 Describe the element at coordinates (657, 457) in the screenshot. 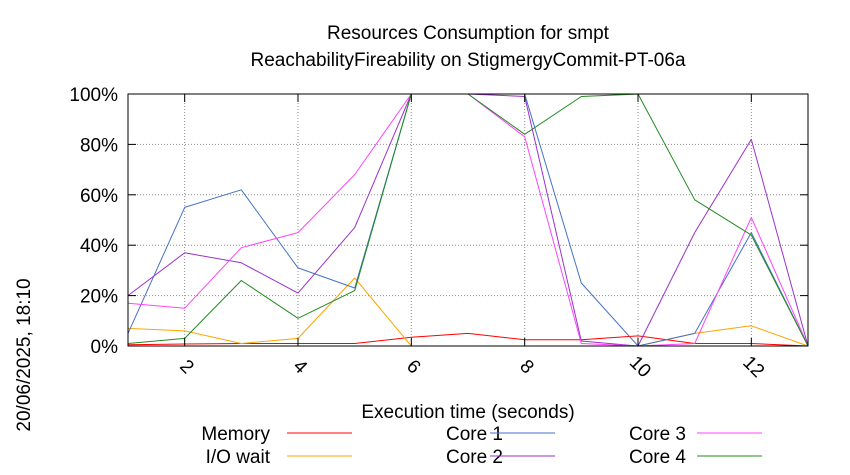

I see `legend-label-core-4: Core 4` at that location.